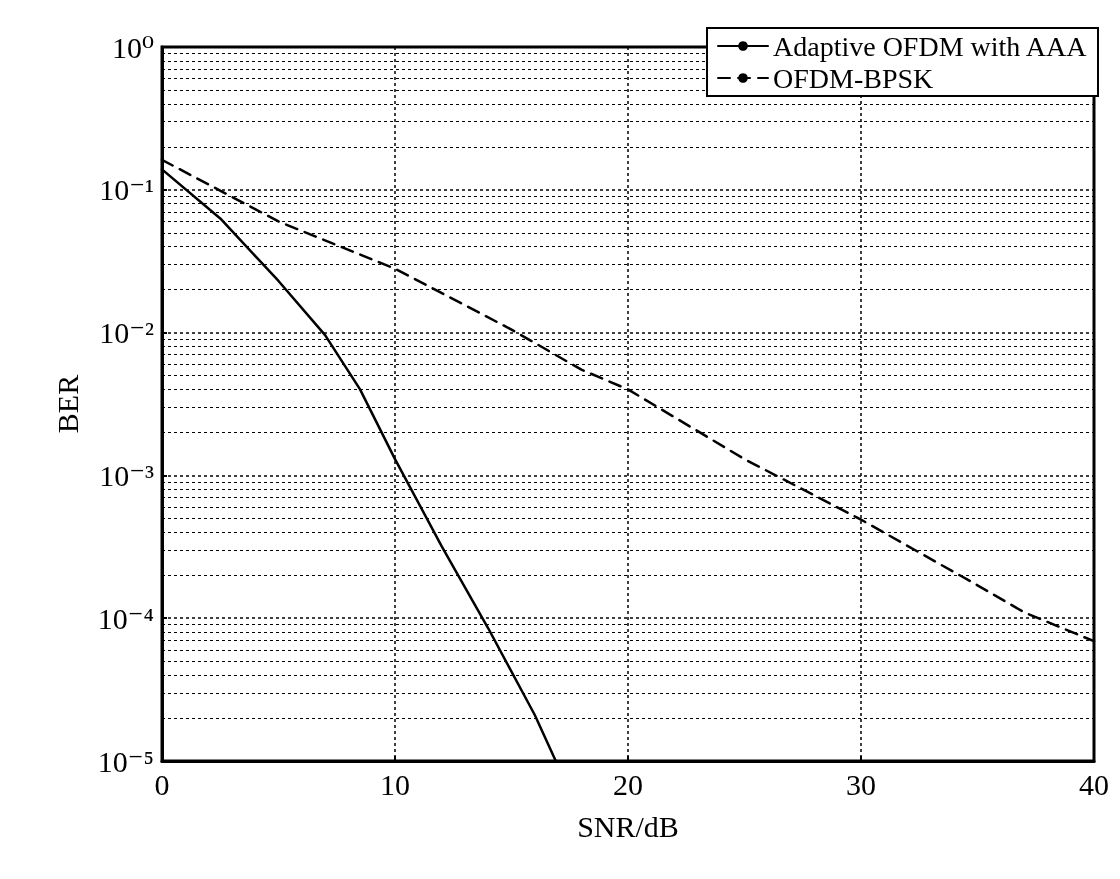  What do you see at coordinates (853, 78) in the screenshot?
I see `legend-label: OFDM-BPSK` at bounding box center [853, 78].